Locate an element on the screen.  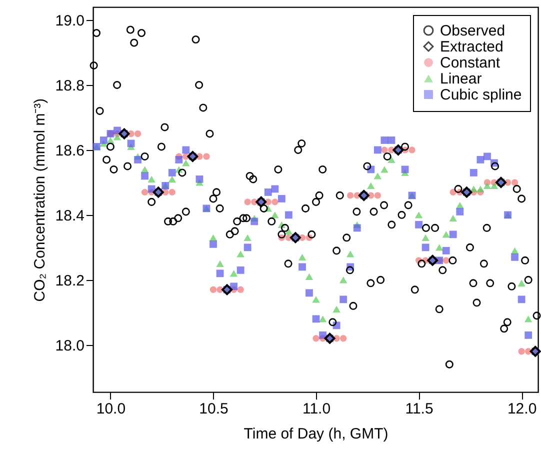
y-tick-label: 18.4 is located at coordinates (69, 215).